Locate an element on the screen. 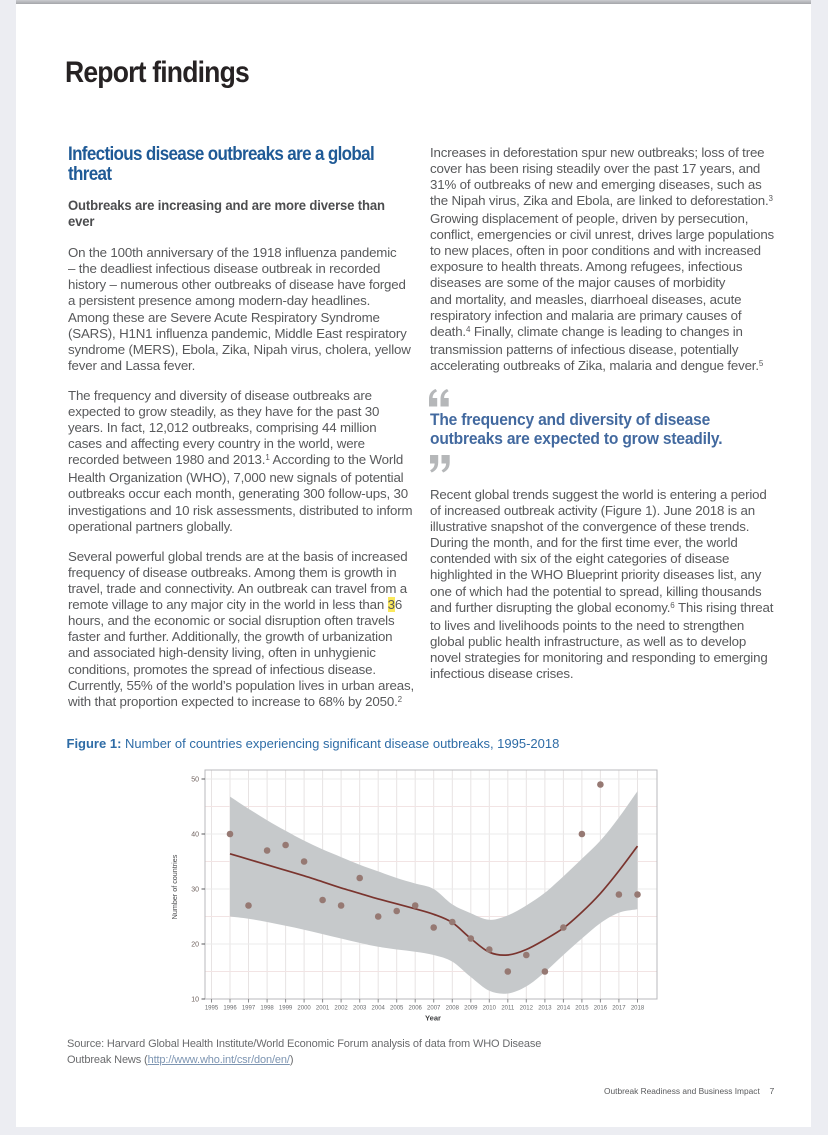  svg-text: 2001 is located at coordinates (323, 1009).